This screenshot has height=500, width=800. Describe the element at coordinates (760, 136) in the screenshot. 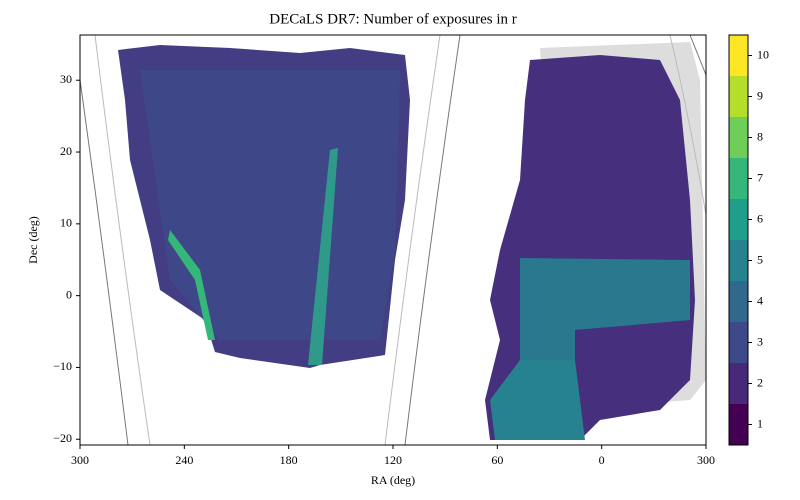

I see `colorbar-tick-label: 8` at that location.